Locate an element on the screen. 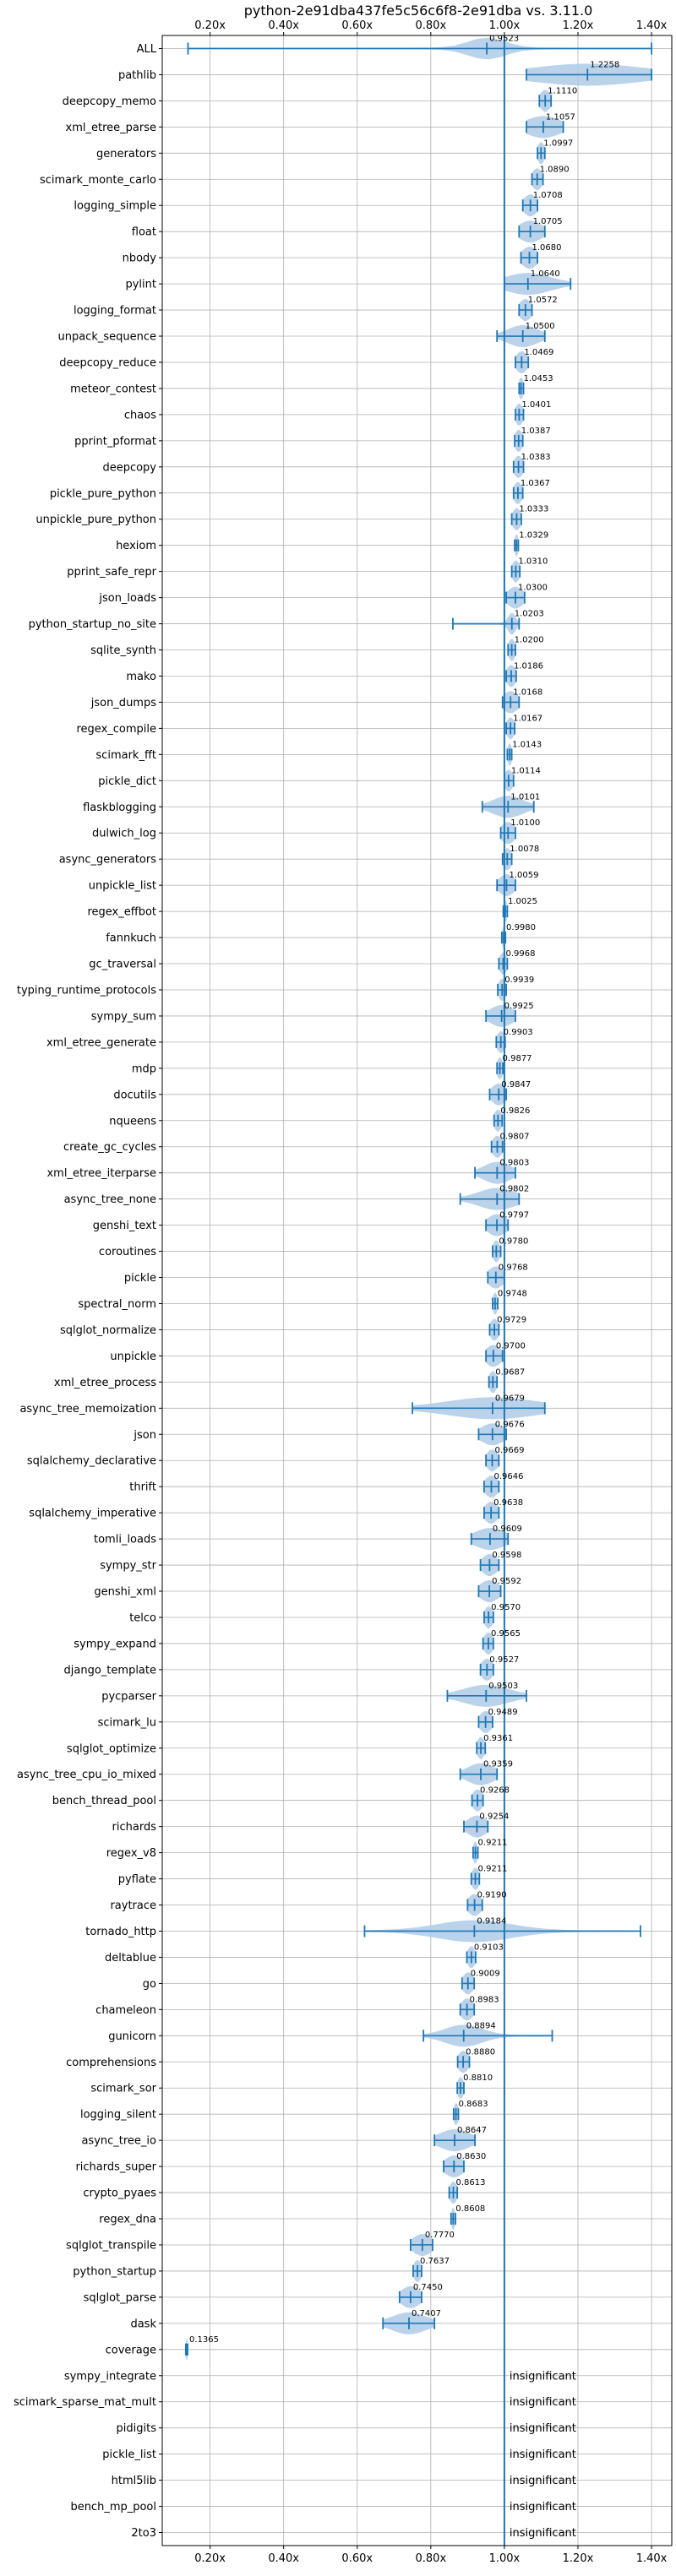  y-tick-label-chaos: chaos is located at coordinates (140, 415).